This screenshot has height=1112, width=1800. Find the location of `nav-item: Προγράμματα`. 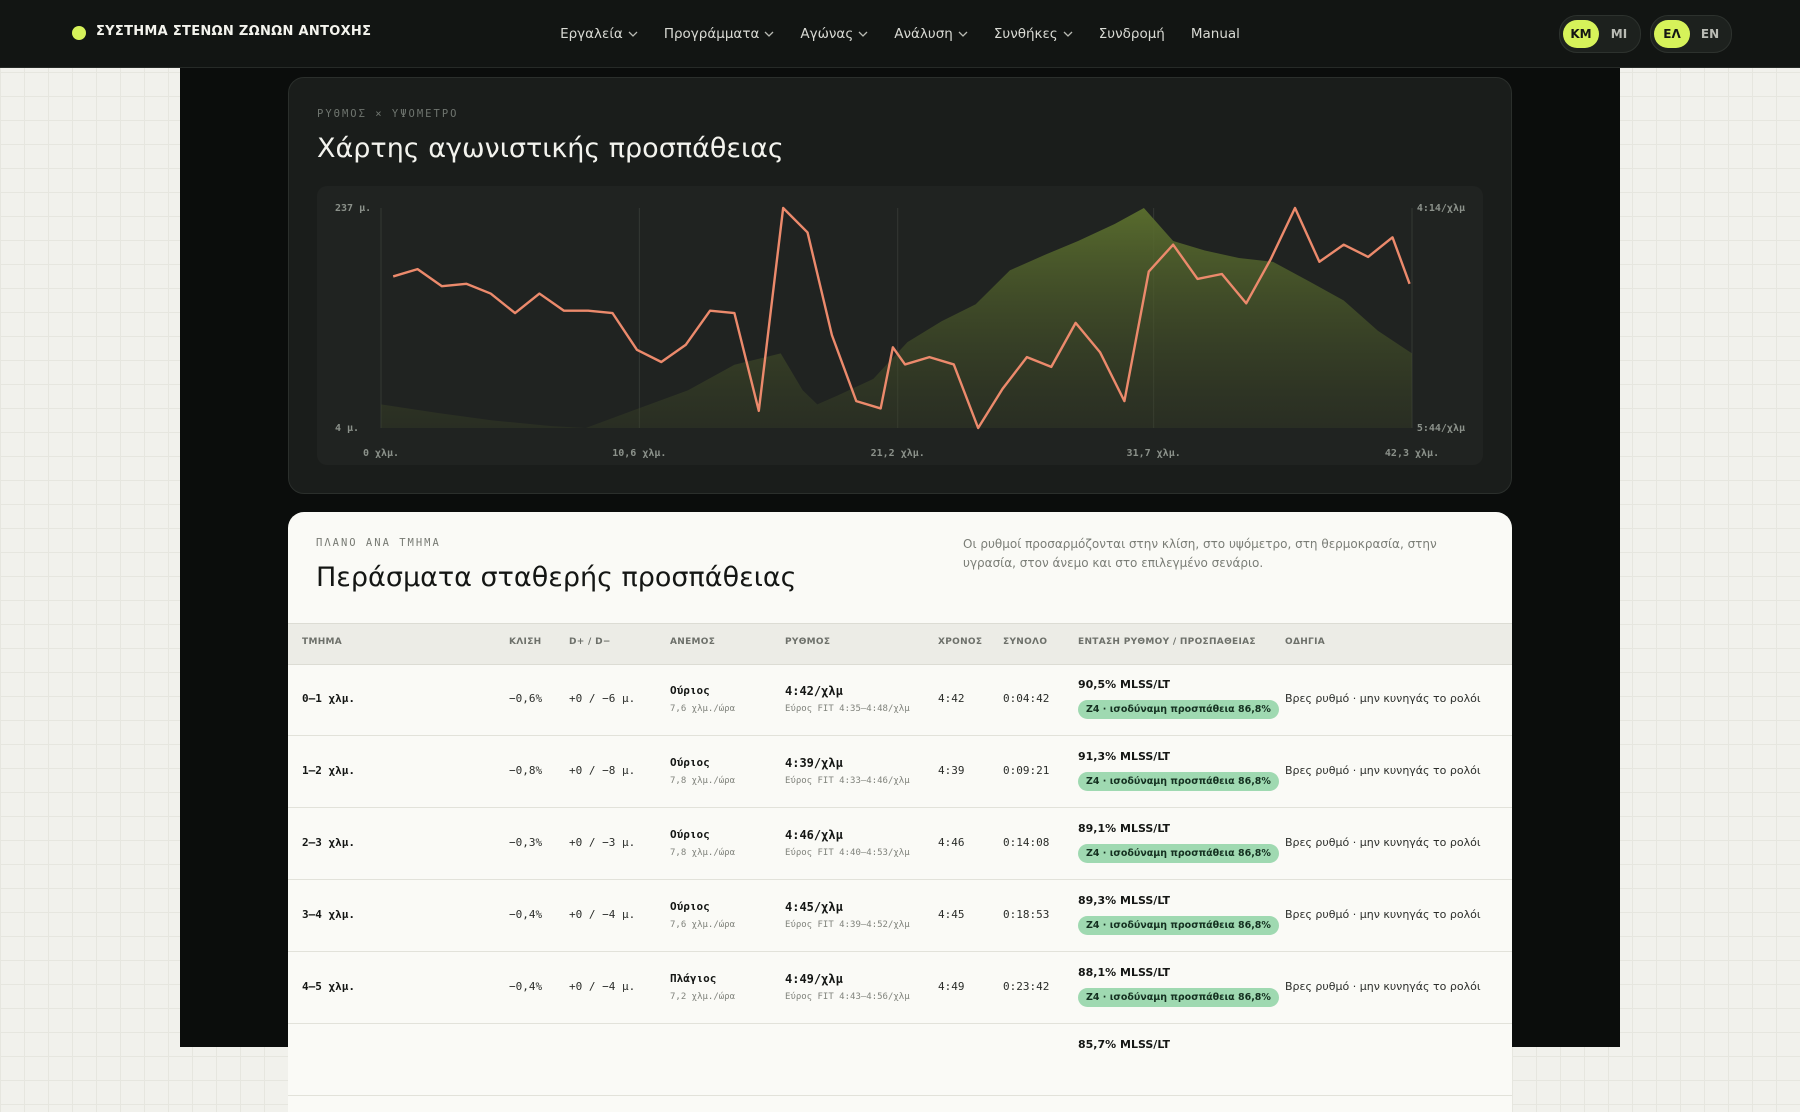

nav-item: Προγράμματα is located at coordinates (719, 34).